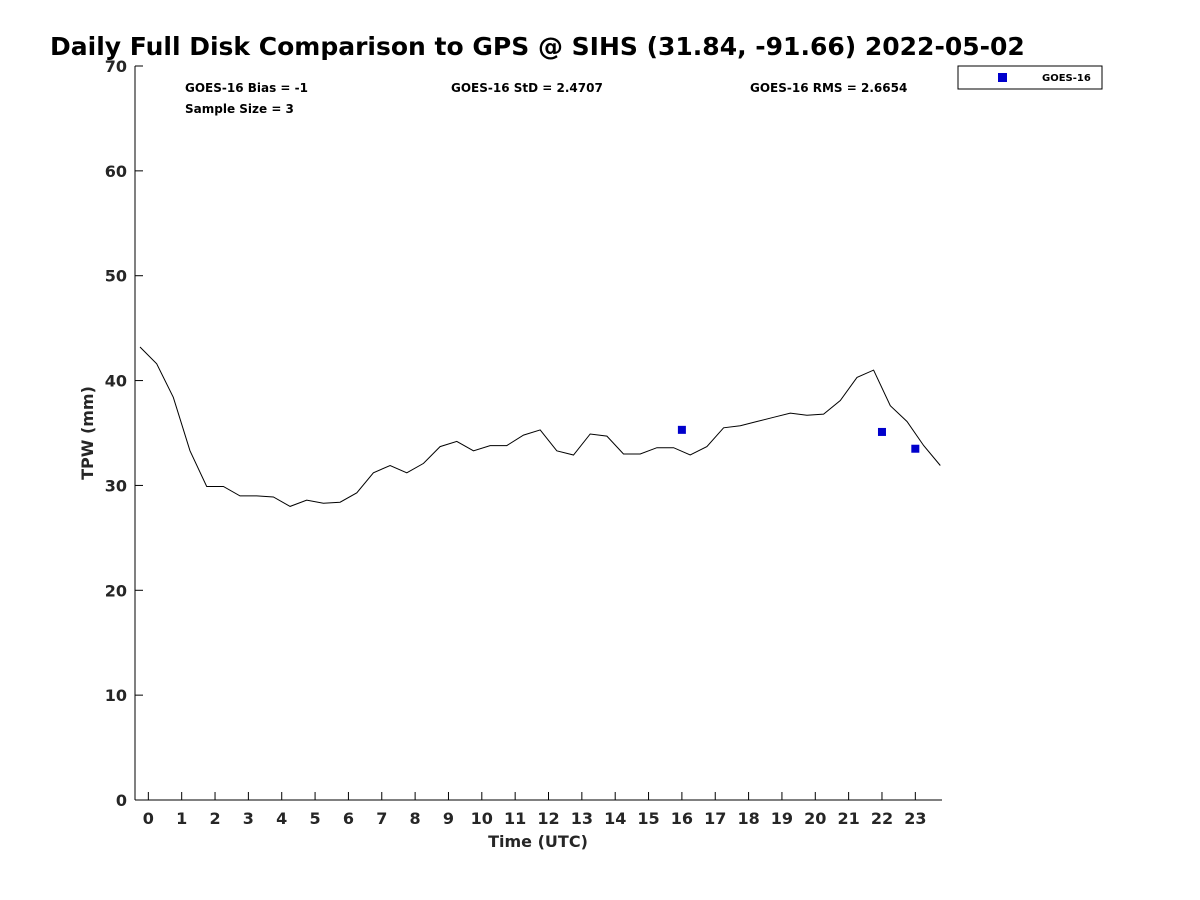 The image size is (1200, 900). I want to click on x-tick-label: 4, so click(281, 818).